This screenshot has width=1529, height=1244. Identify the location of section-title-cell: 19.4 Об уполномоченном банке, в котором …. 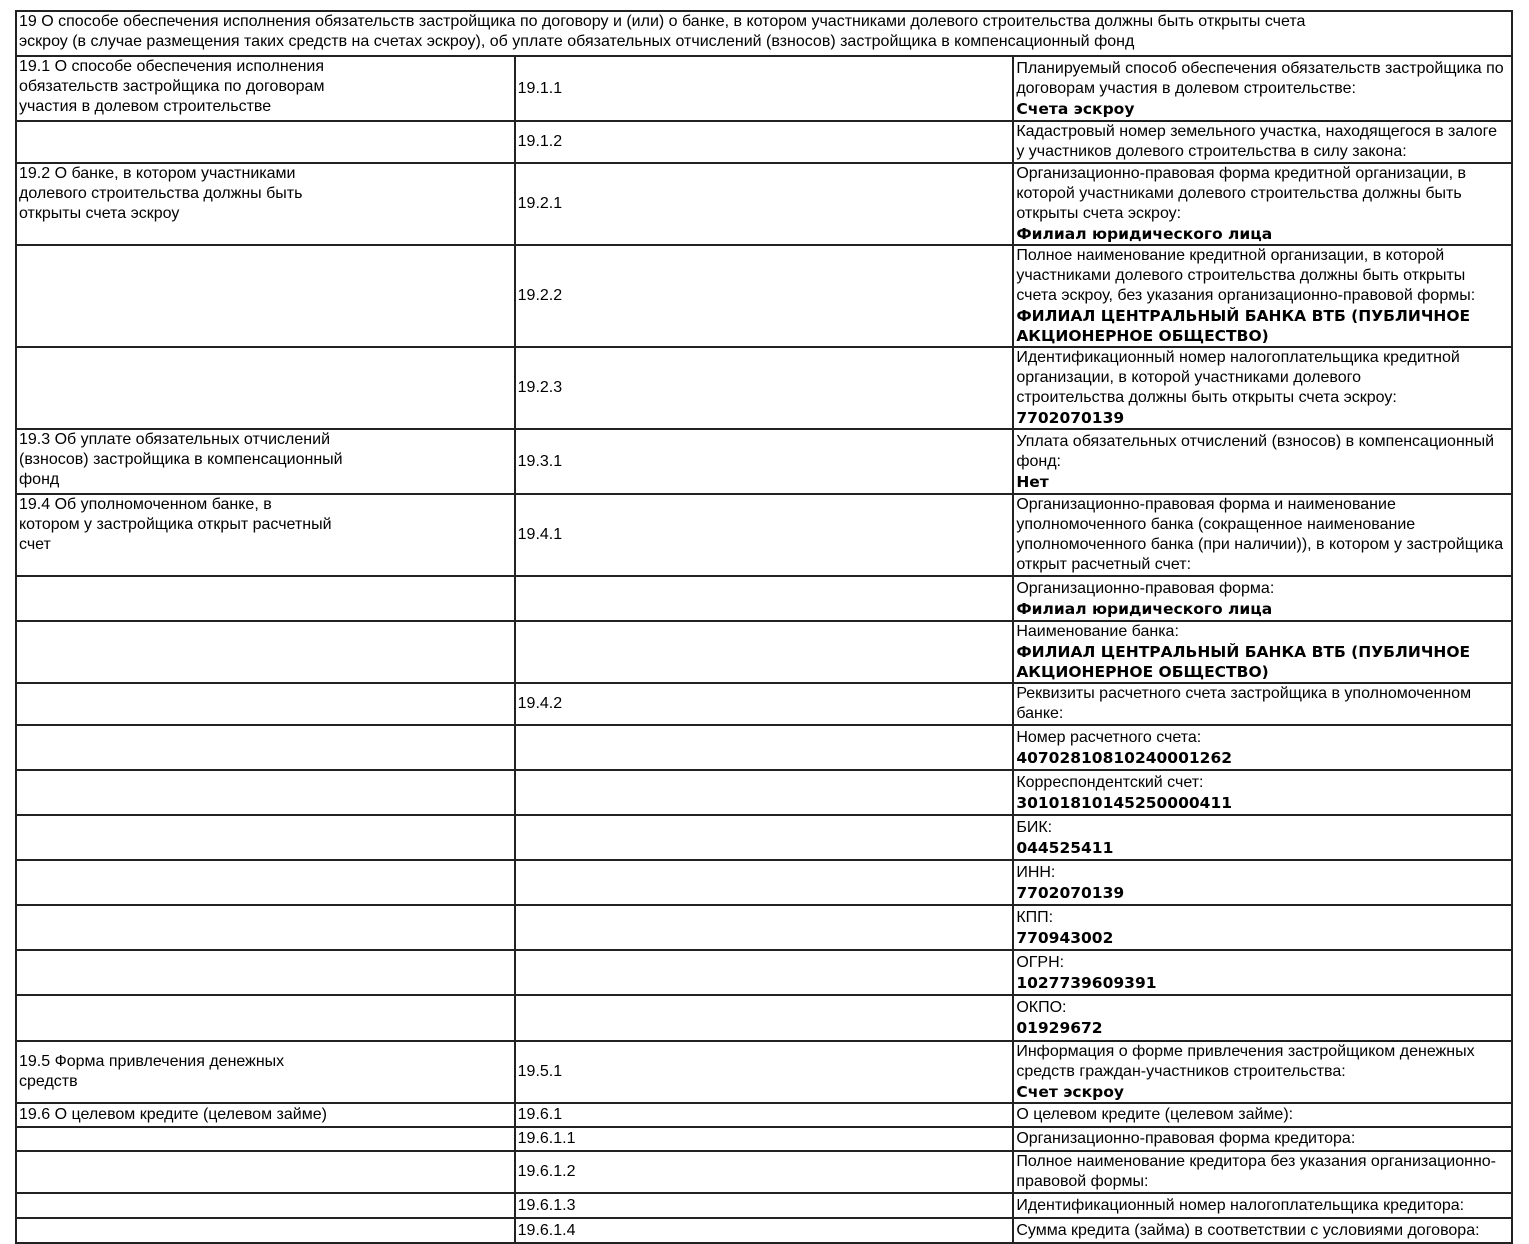
(265, 535).